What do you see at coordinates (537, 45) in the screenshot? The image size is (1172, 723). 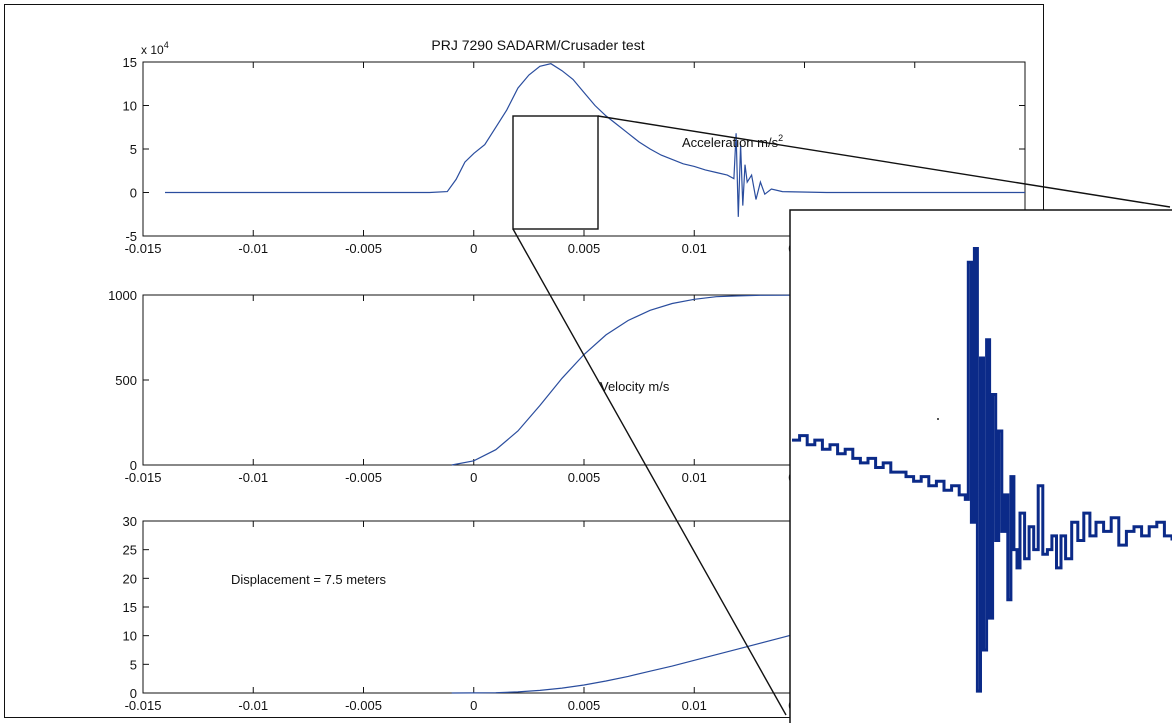 I see `chart-title: PRJ 7290 SADARM/Crusader test` at bounding box center [537, 45].